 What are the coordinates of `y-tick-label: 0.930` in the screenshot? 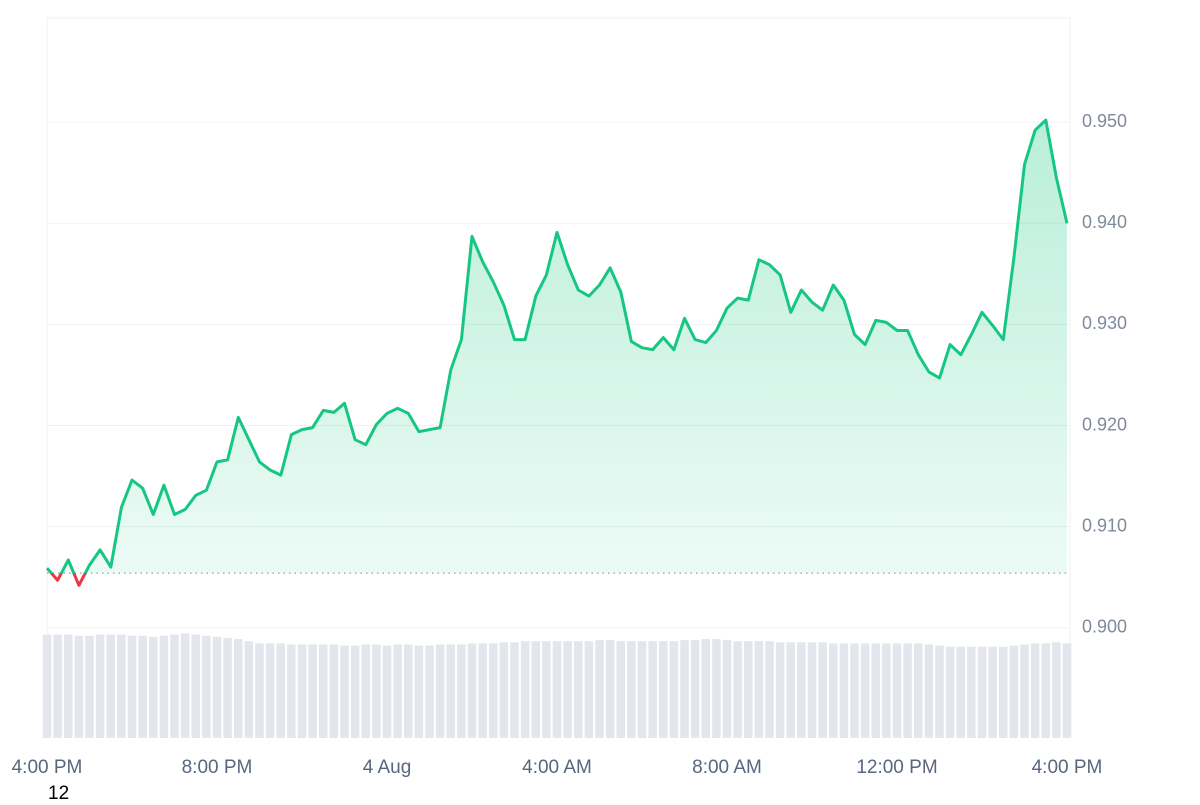 It's located at (1104, 323).